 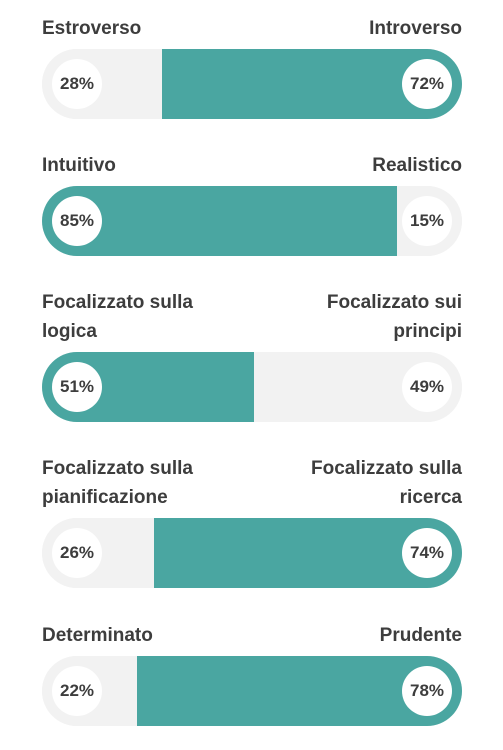 What do you see at coordinates (252, 84) in the screenshot?
I see `trait-bar: 28% 72%` at bounding box center [252, 84].